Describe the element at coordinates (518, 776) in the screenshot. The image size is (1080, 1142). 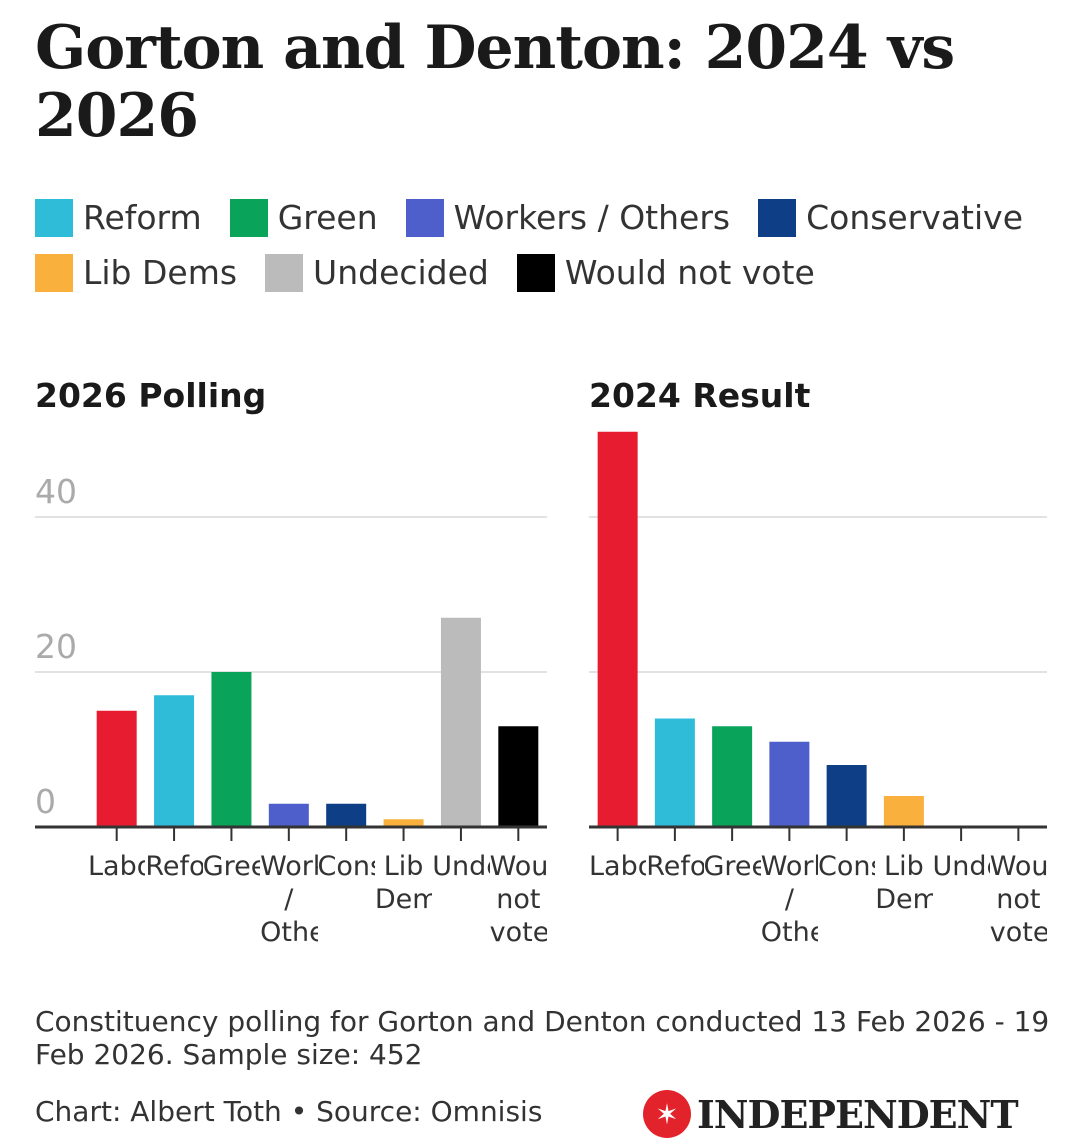
I see `bar-would-not-vote` at that location.